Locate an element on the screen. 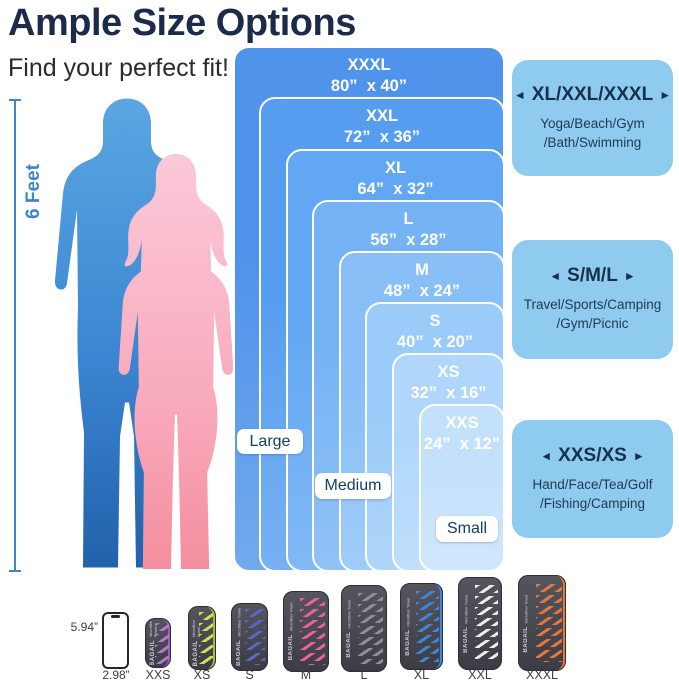 This screenshot has height=682, width=679. pouch-size-label: XXXL is located at coordinates (542, 675).